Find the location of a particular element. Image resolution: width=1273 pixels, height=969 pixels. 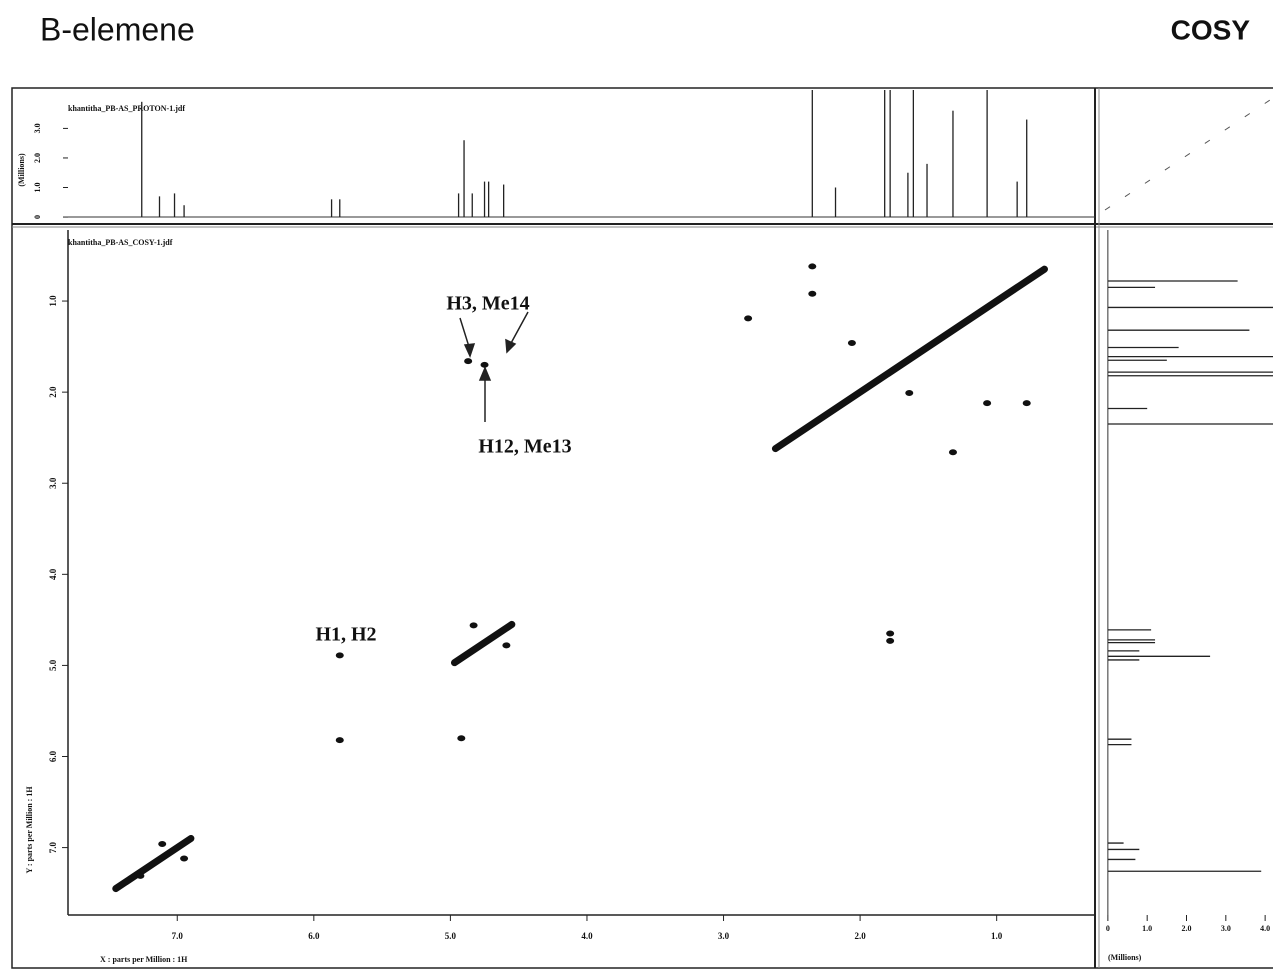

y-tick-label: 6.0 is located at coordinates (53, 756).